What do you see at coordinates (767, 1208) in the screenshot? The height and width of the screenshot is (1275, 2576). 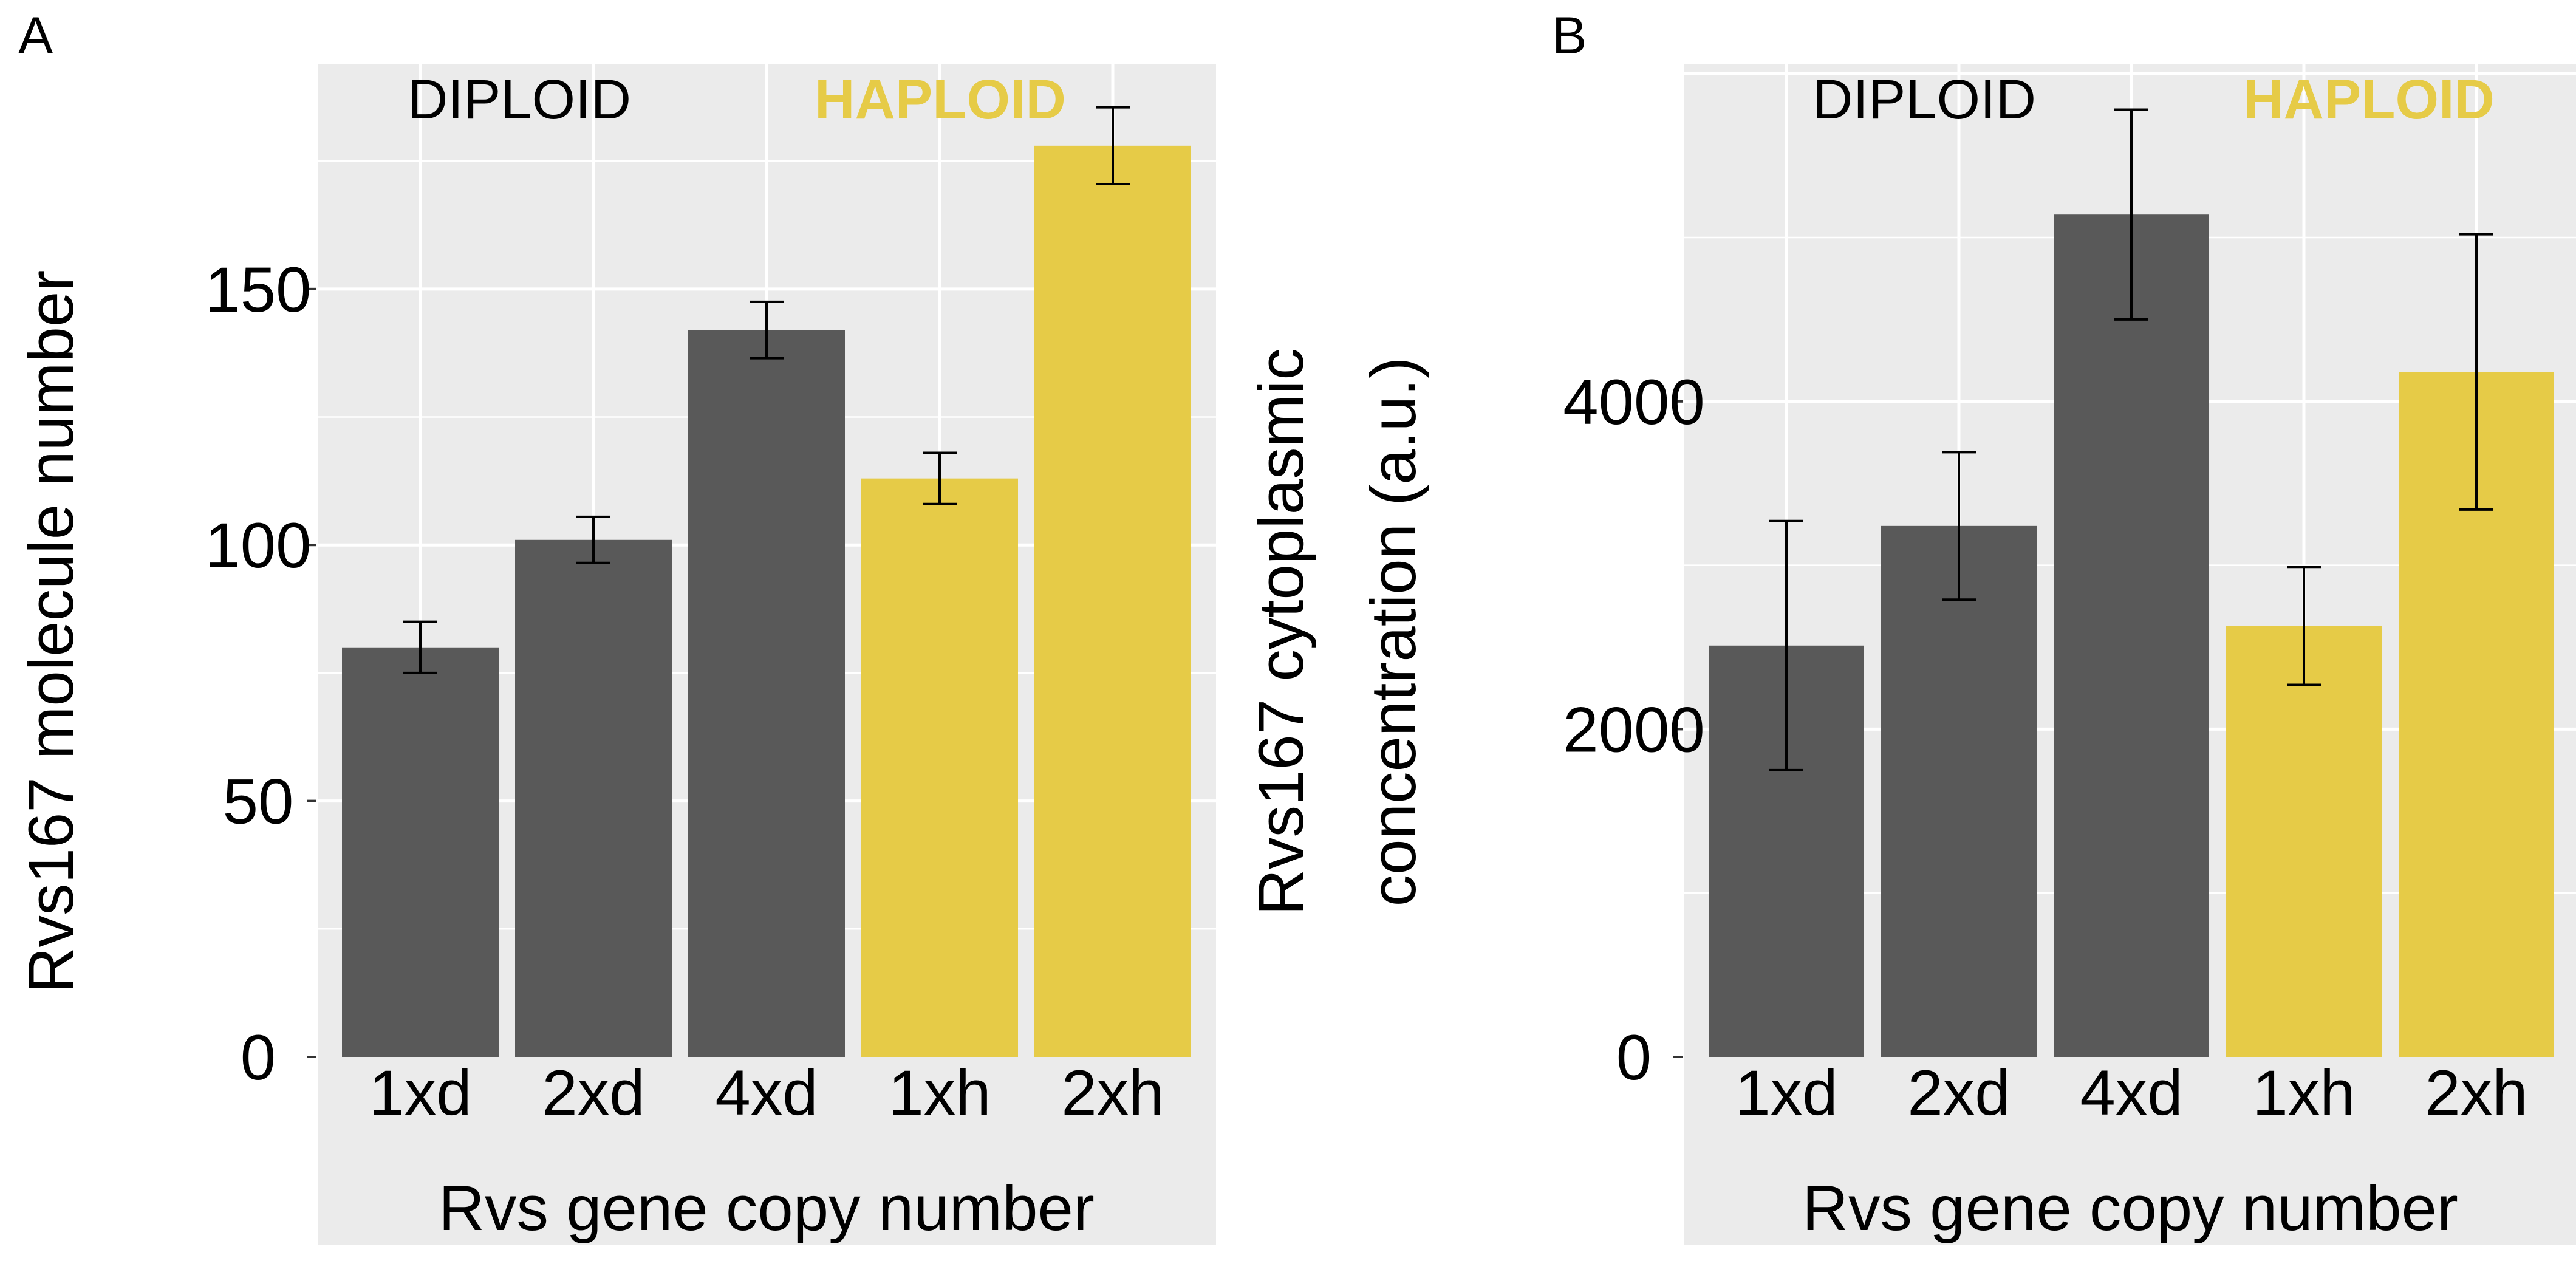 I see `panel-a-x-axis-title: Rvs gene copy number` at bounding box center [767, 1208].